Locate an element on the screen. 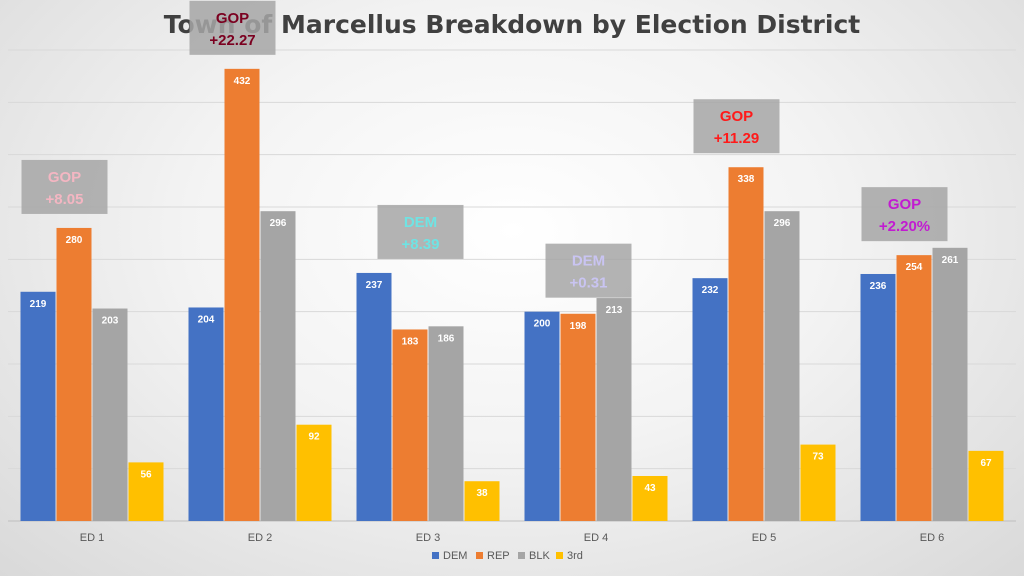 This screenshot has width=1024, height=576. data-label: 67 is located at coordinates (986, 463).